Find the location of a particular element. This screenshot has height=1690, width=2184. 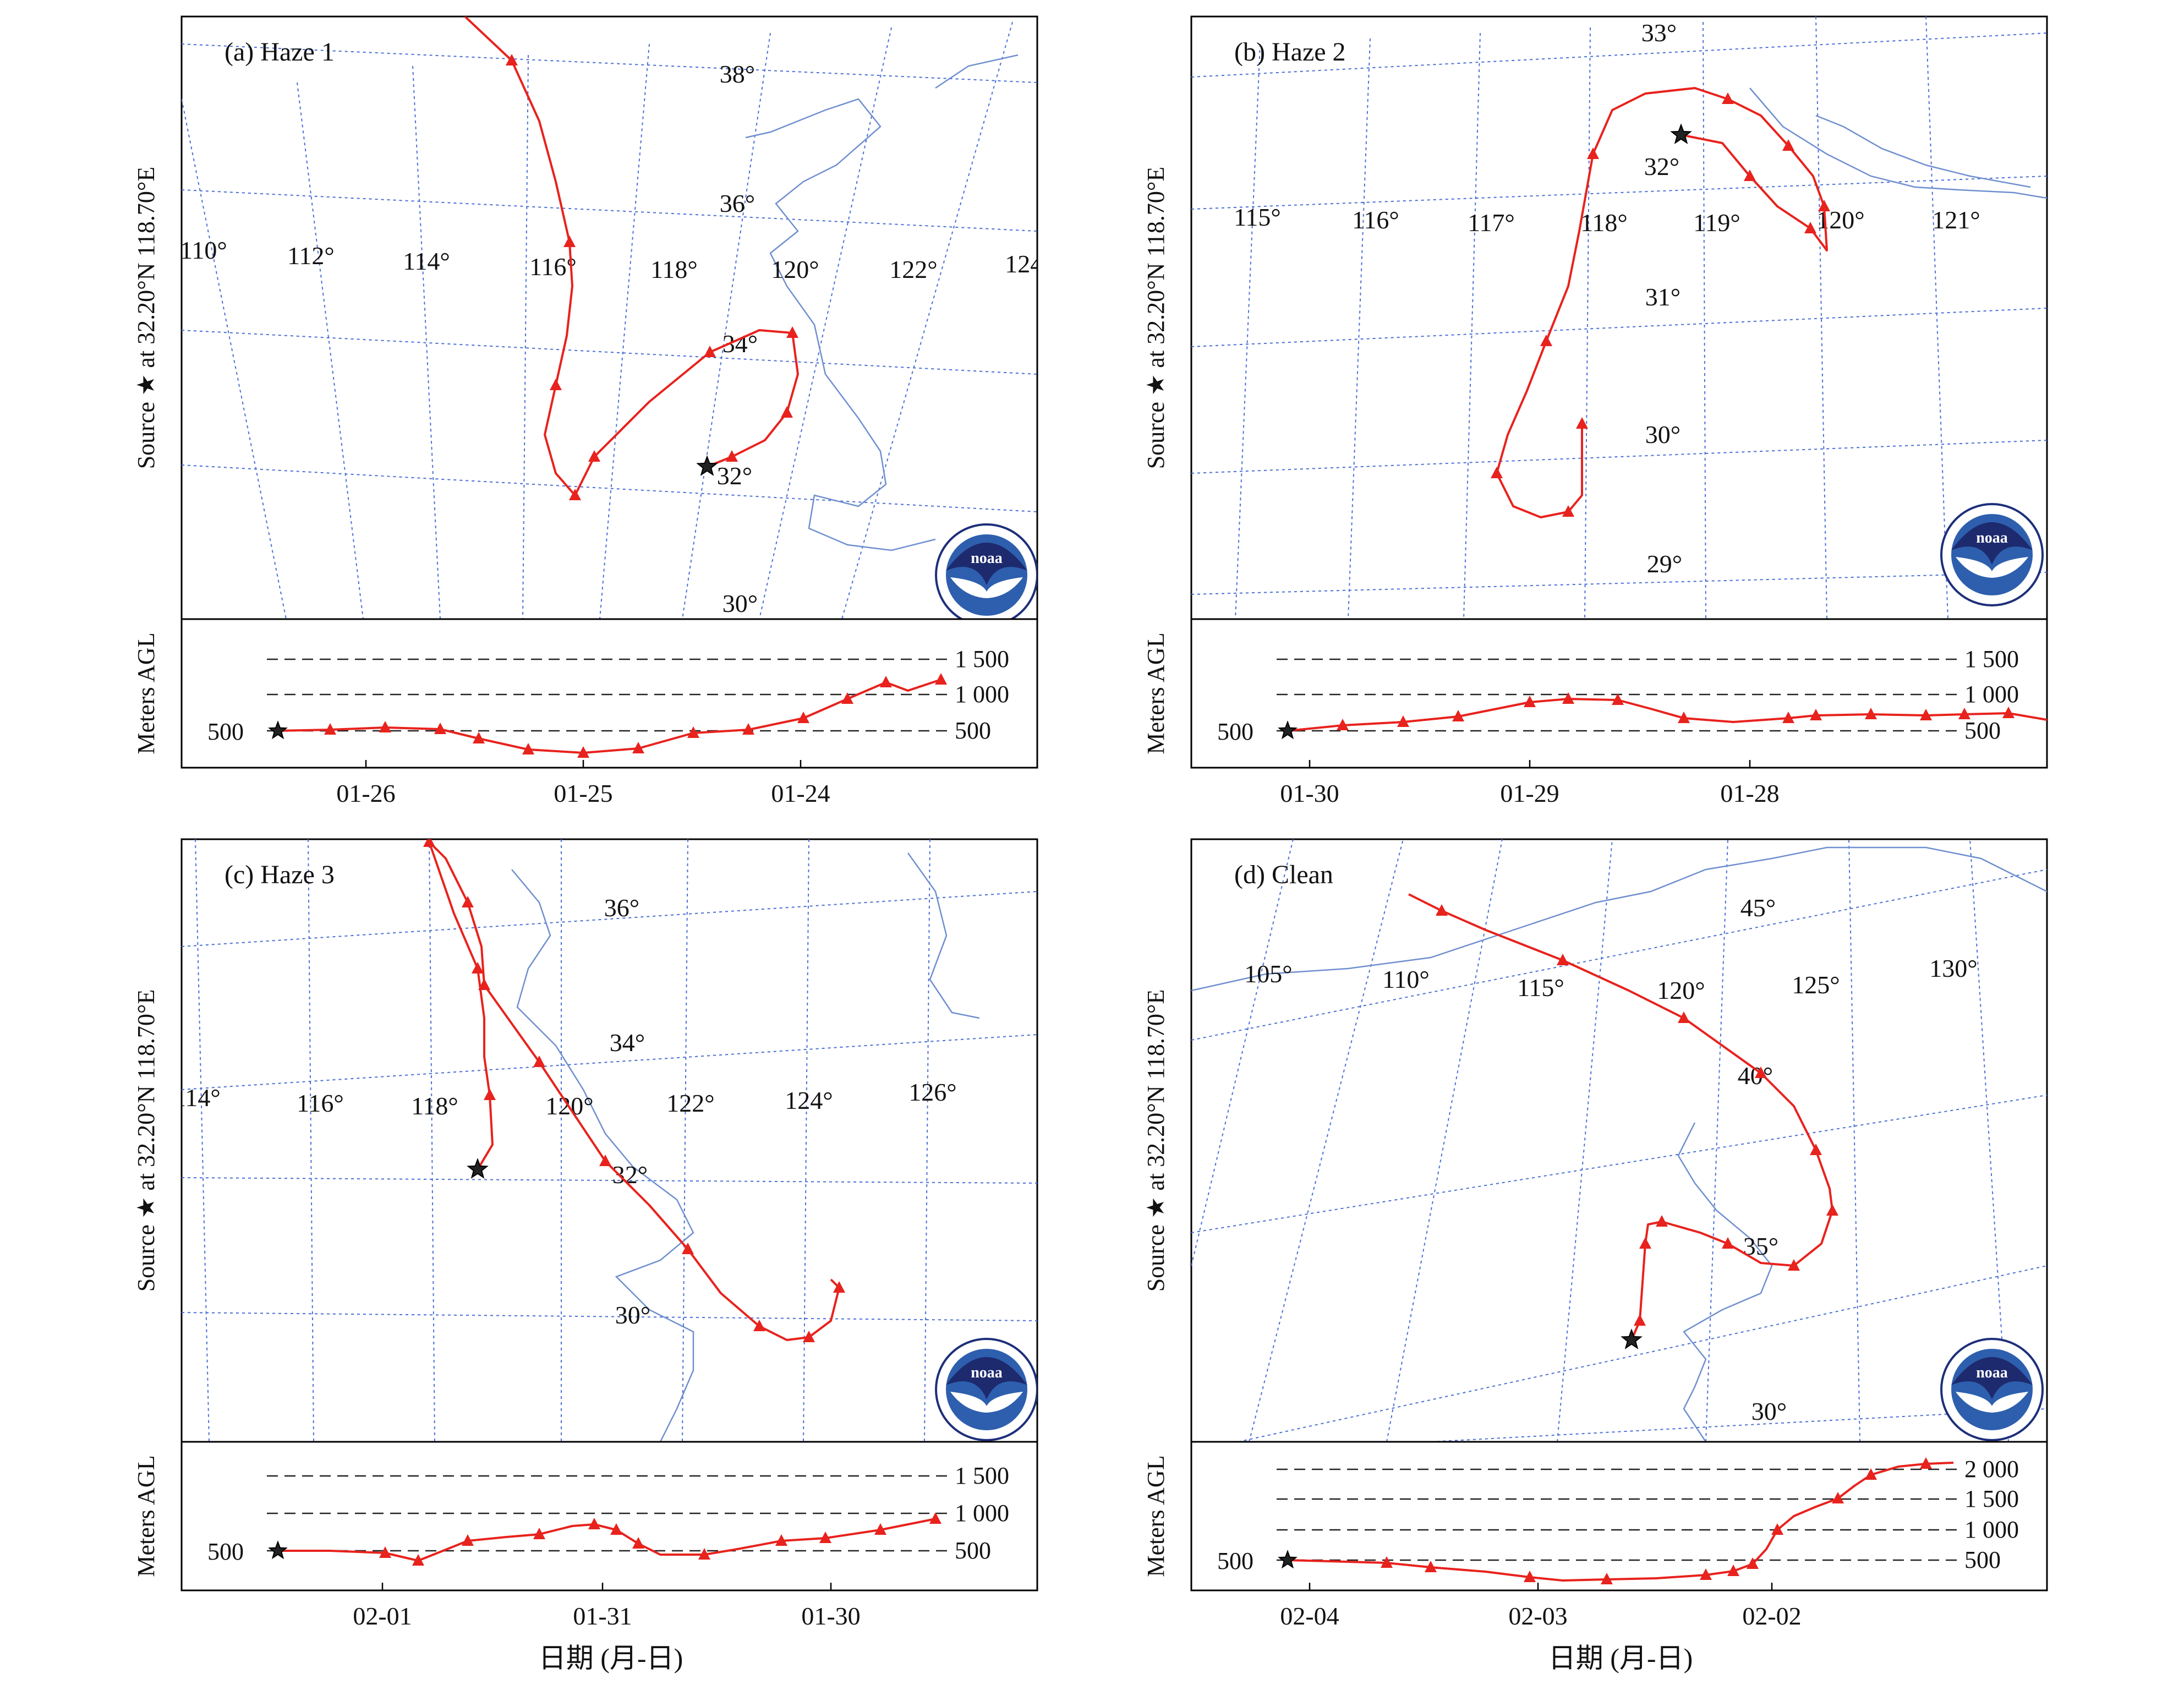

noaa-logo-top is located at coordinates (986, 564).